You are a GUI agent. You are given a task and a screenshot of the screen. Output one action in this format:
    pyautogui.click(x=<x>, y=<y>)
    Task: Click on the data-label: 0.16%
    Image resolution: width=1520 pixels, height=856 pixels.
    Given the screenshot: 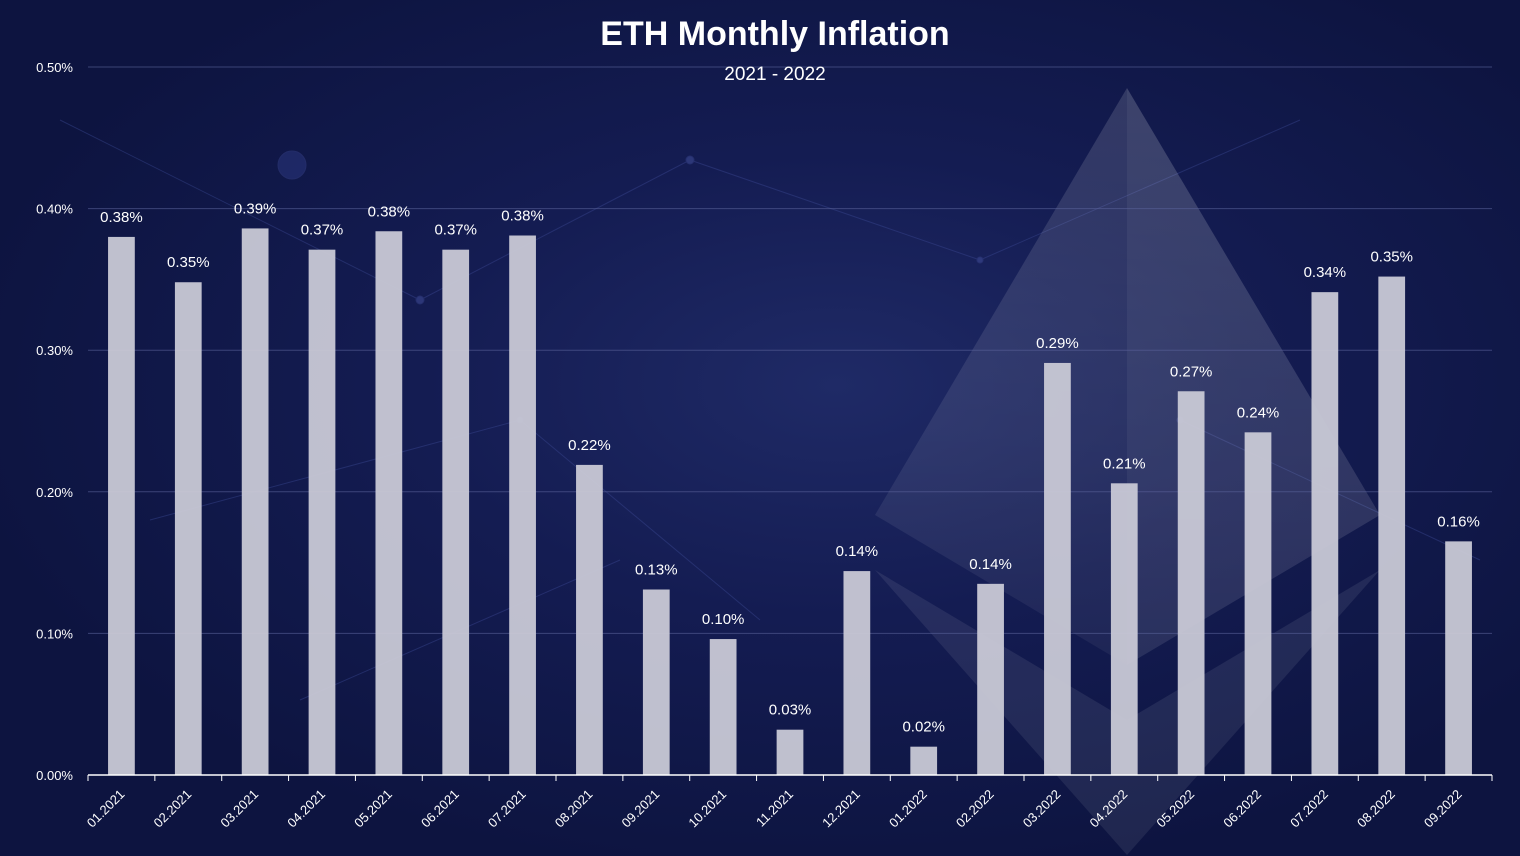 What is the action you would take?
    pyautogui.click(x=1458, y=521)
    